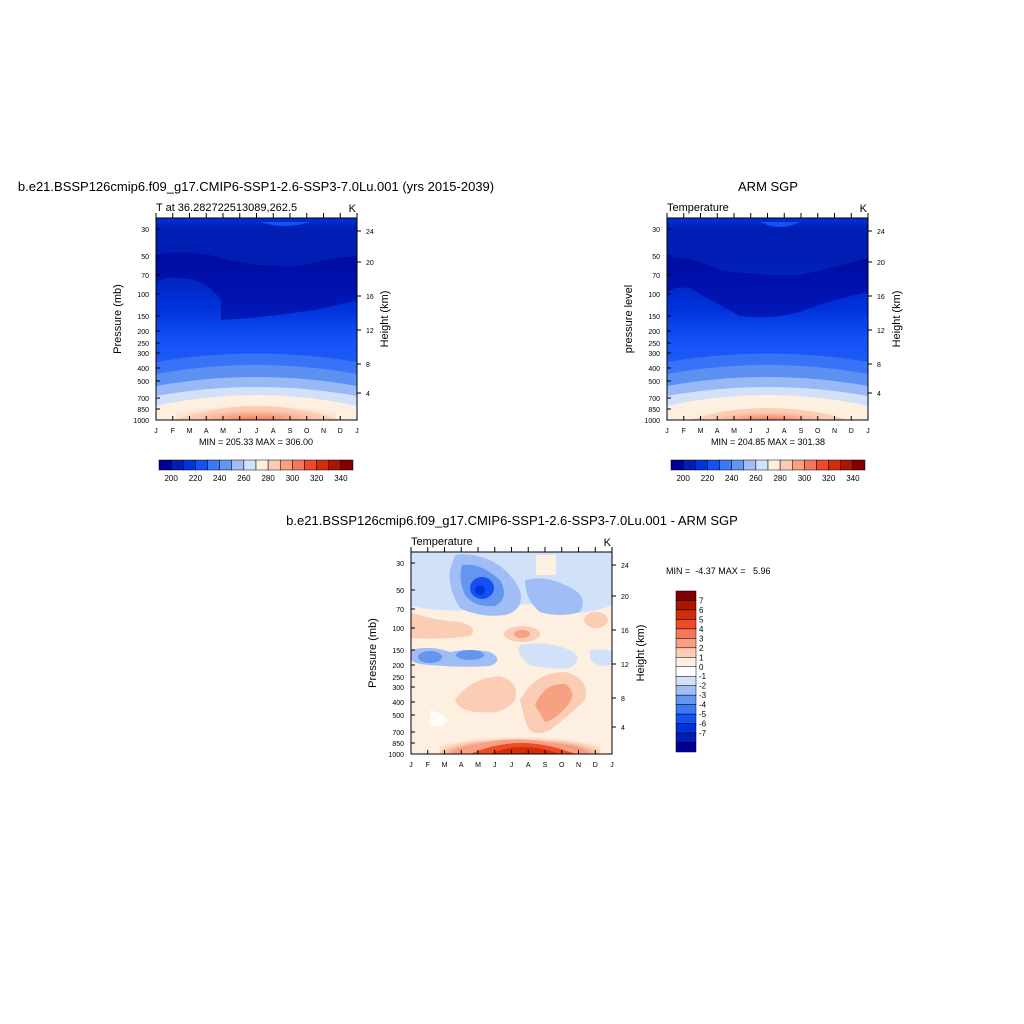  Describe the element at coordinates (293, 478) in the screenshot. I see `colorbar-tick-label: 300` at that location.